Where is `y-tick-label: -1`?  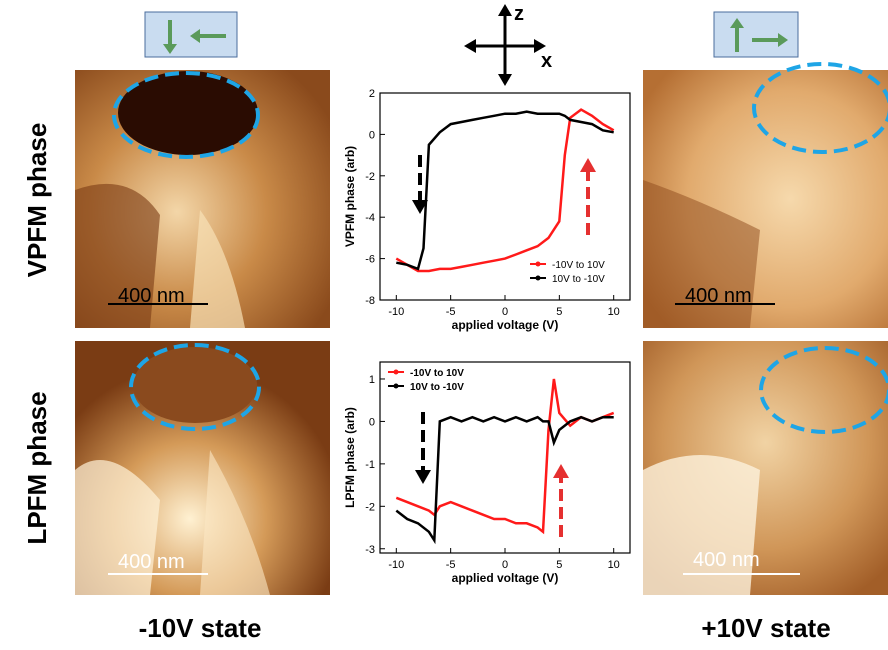
y-tick-label: -1 is located at coordinates (370, 465).